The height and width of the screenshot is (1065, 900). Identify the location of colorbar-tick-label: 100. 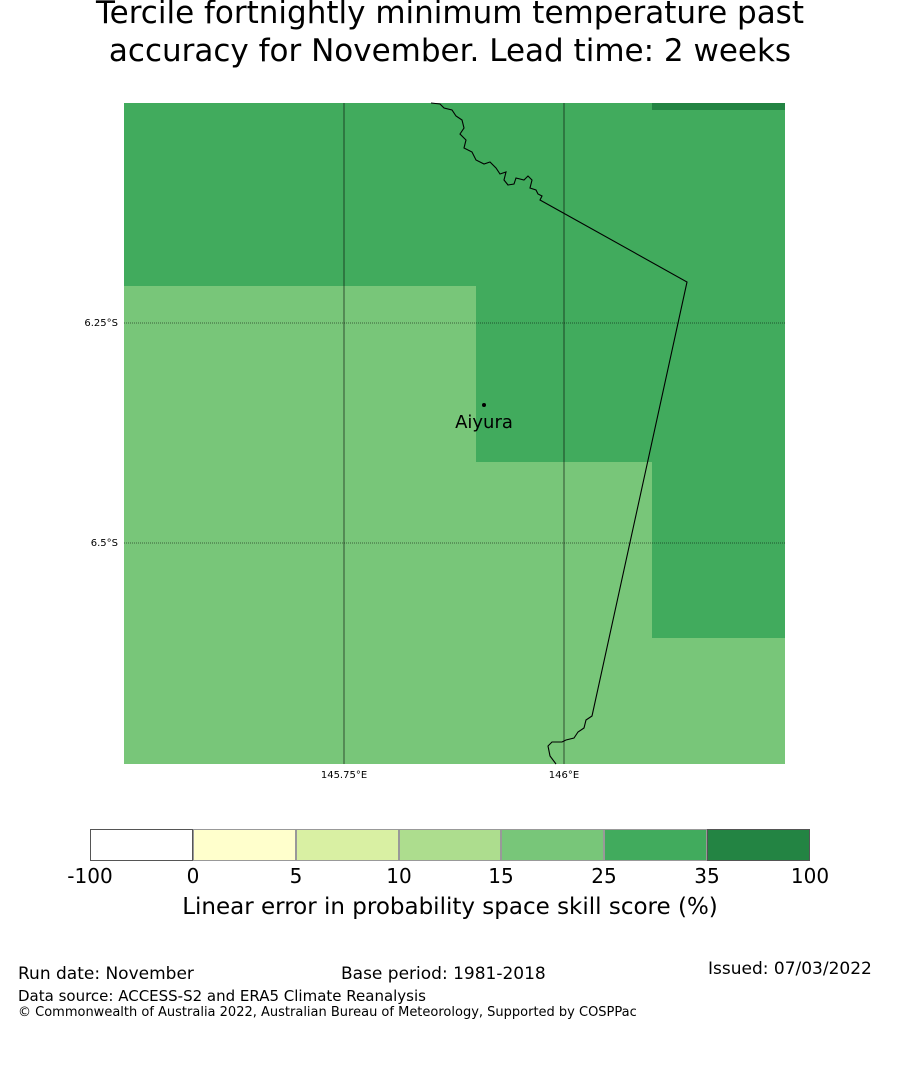
(810, 876).